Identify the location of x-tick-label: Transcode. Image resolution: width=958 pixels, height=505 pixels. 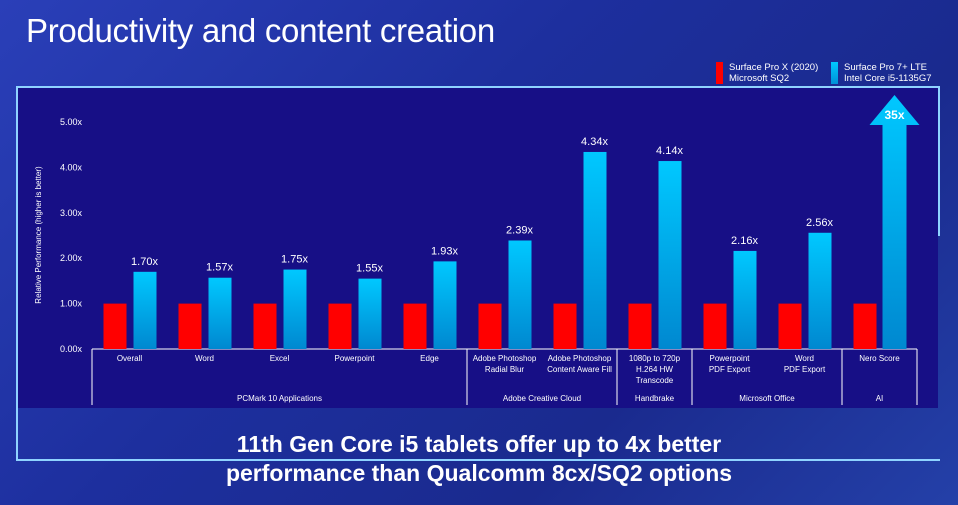
(655, 380).